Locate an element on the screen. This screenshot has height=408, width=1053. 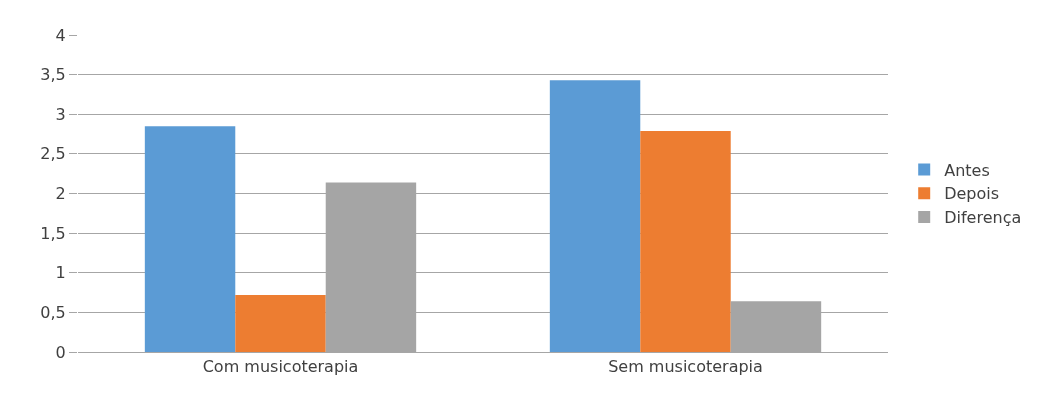
y-tick-label: 2,5 is located at coordinates (53, 154).